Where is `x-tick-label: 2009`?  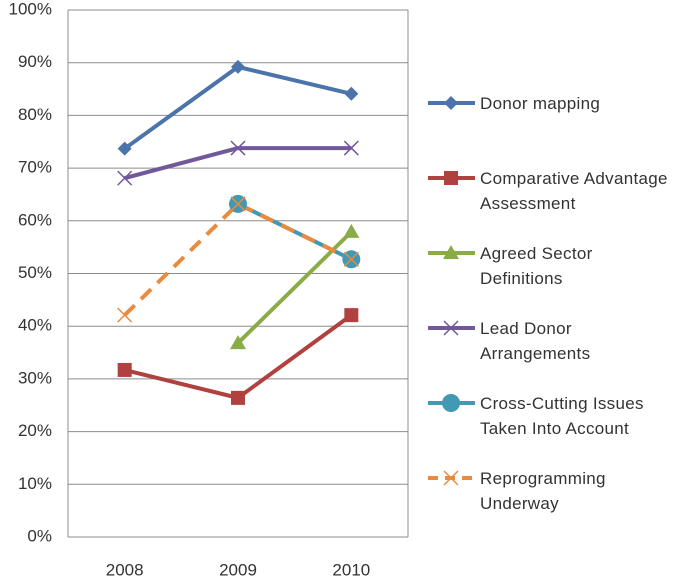
x-tick-label: 2009 is located at coordinates (238, 569).